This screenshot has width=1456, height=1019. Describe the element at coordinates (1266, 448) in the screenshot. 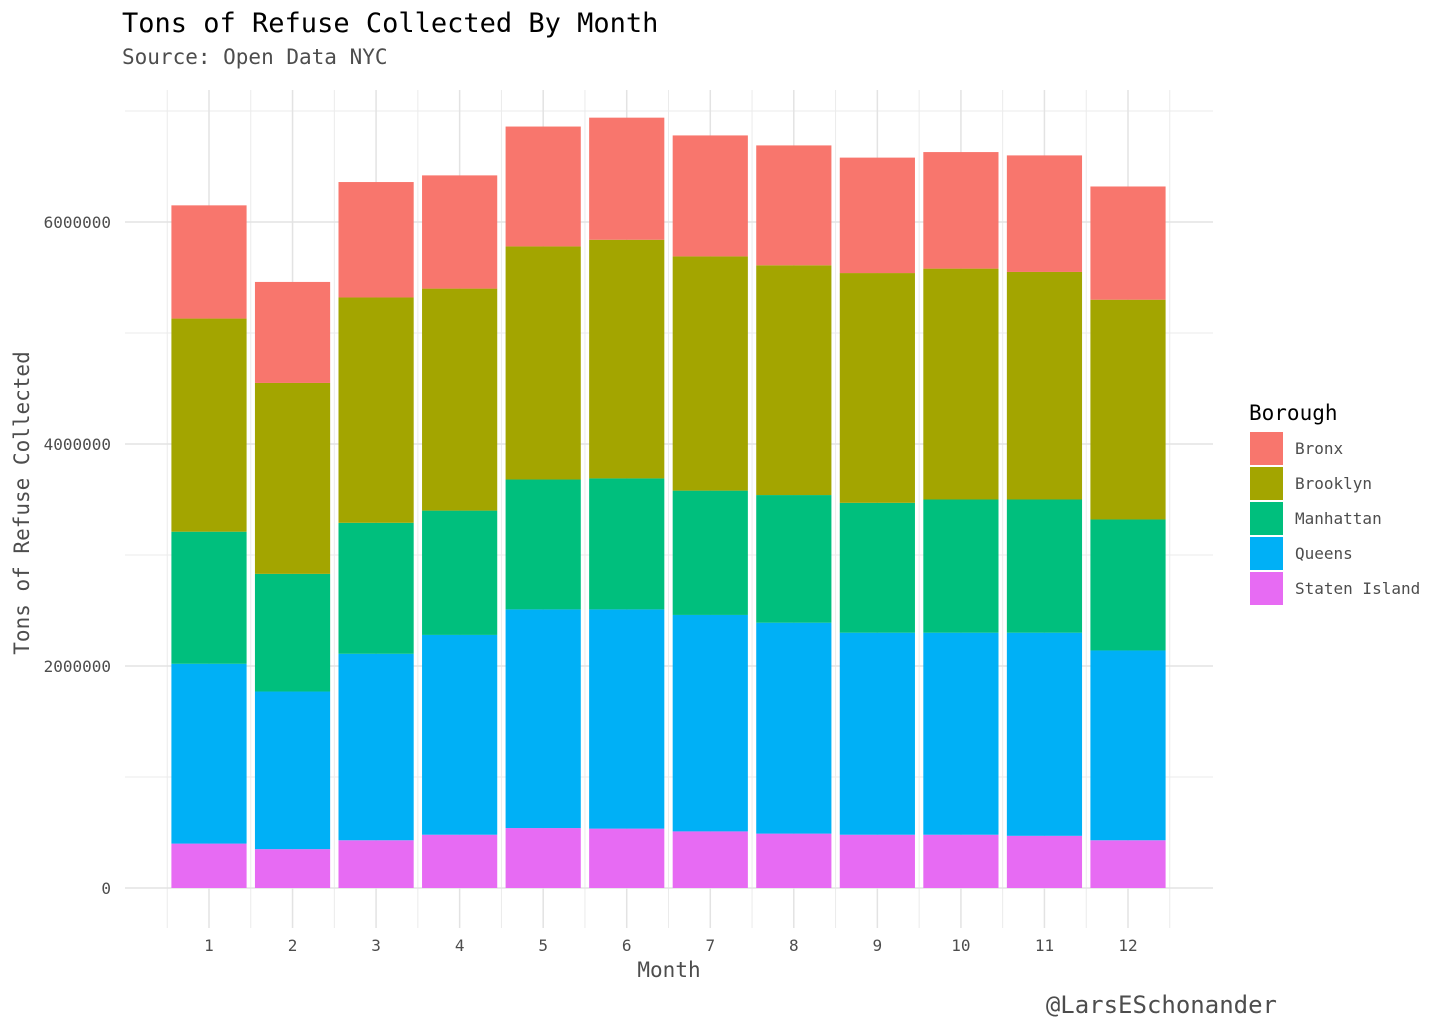

I see `legend-key-bronx` at that location.